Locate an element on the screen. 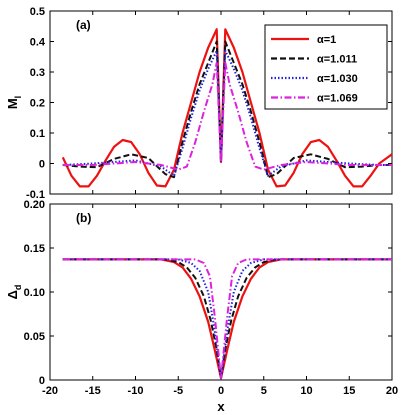 The width and height of the screenshot is (409, 415). y-axis-label: Δd is located at coordinates (14, 292).